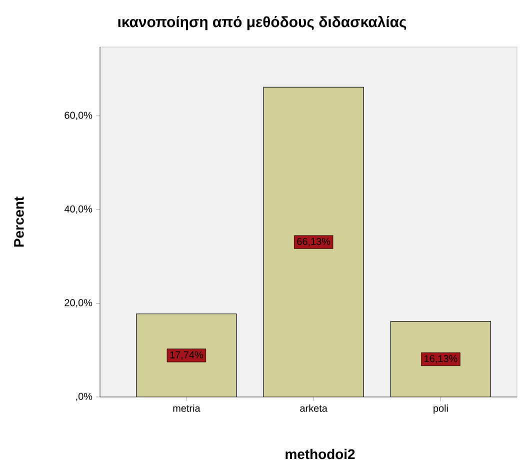 This screenshot has width=529, height=463. I want to click on x-tick-label: arketa, so click(314, 408).